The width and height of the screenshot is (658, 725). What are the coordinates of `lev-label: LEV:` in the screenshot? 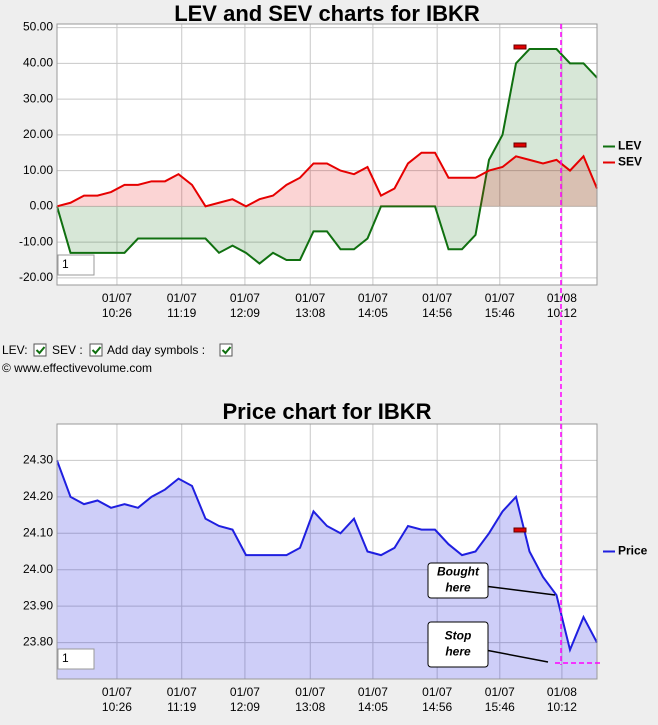 It's located at (15, 350).